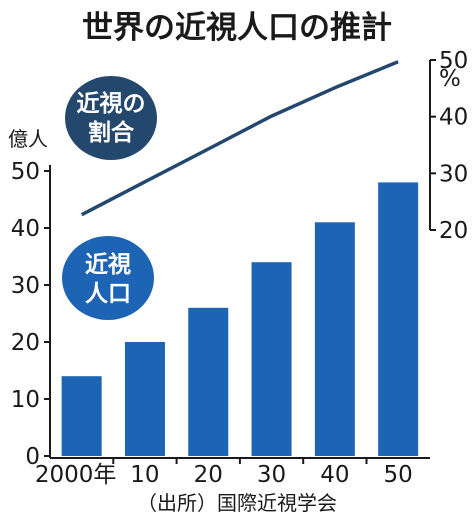 The image size is (474, 526). I want to click on x-tick-label-0: 2000年, so click(76, 475).